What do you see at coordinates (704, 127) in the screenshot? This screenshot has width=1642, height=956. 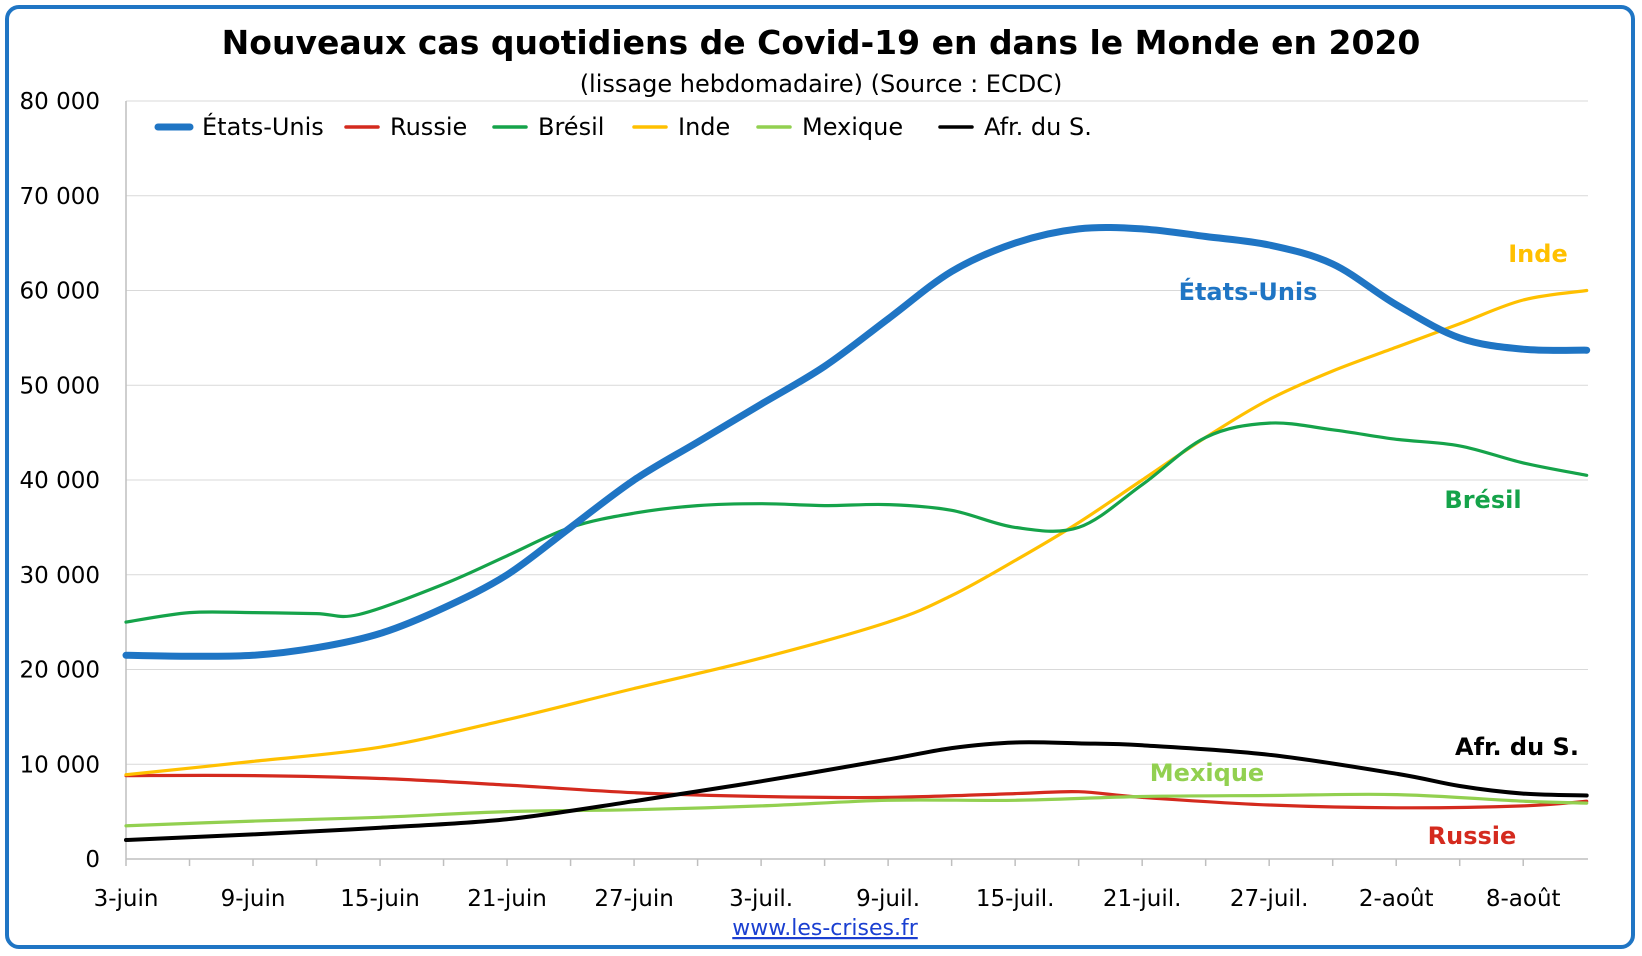 I see `legend-label-inde: Inde` at bounding box center [704, 127].